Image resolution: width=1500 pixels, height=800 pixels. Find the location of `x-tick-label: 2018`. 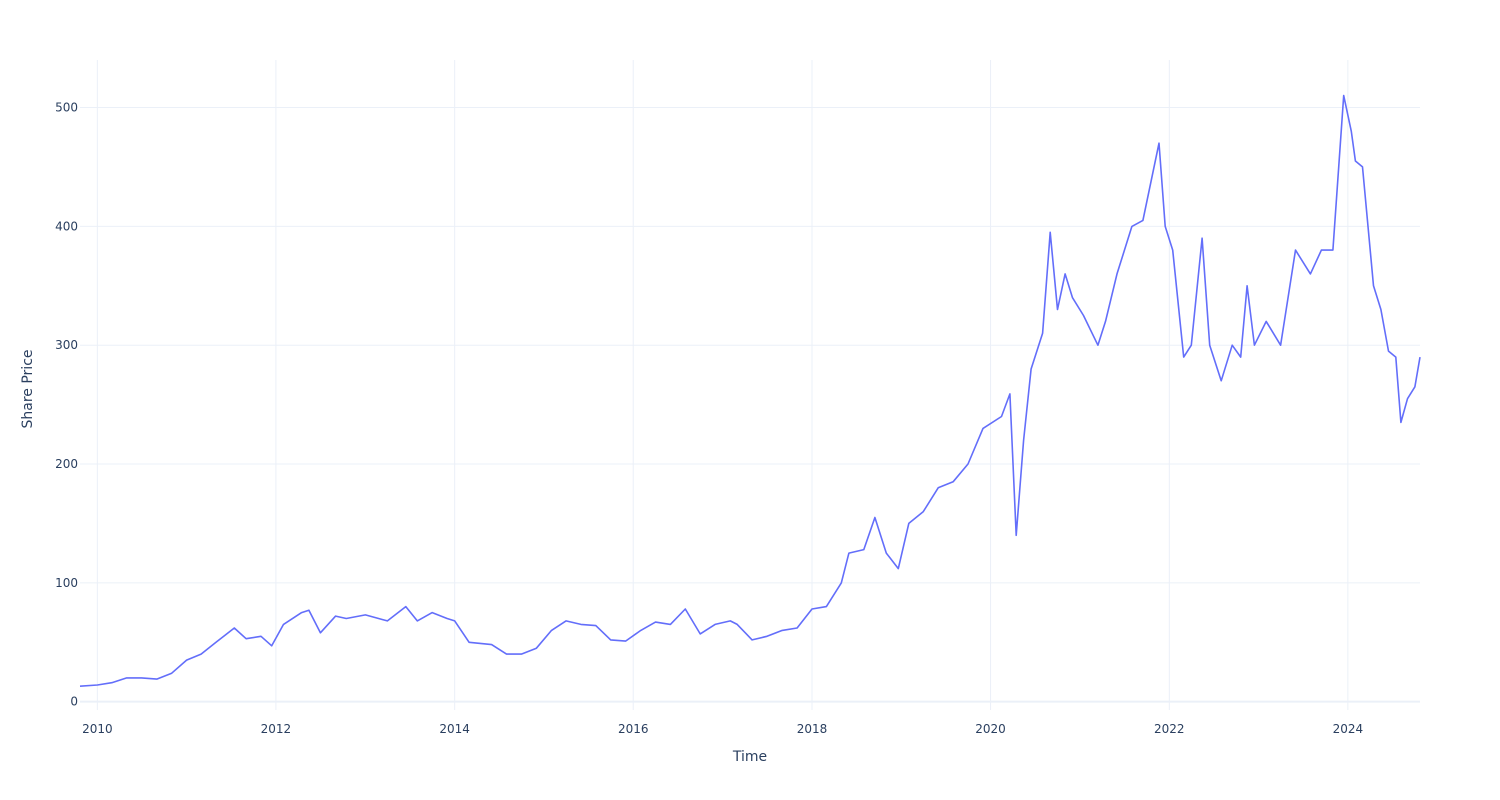

x-tick-label: 2018 is located at coordinates (812, 729).